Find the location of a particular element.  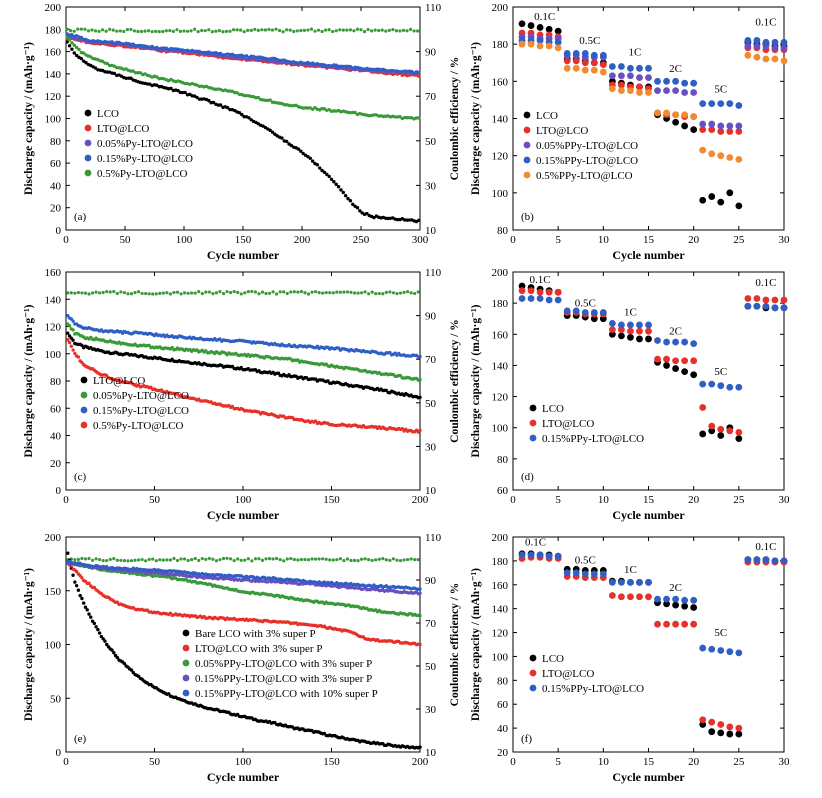

y-tick-label: 160 is located at coordinates (500, 335).